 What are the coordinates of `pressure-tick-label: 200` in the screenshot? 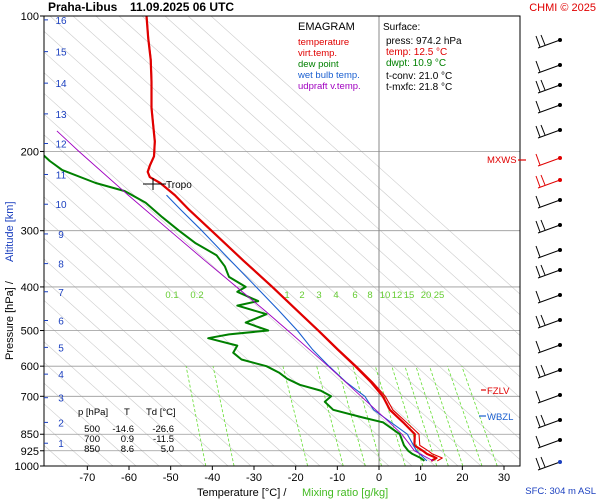 It's located at (30, 152).